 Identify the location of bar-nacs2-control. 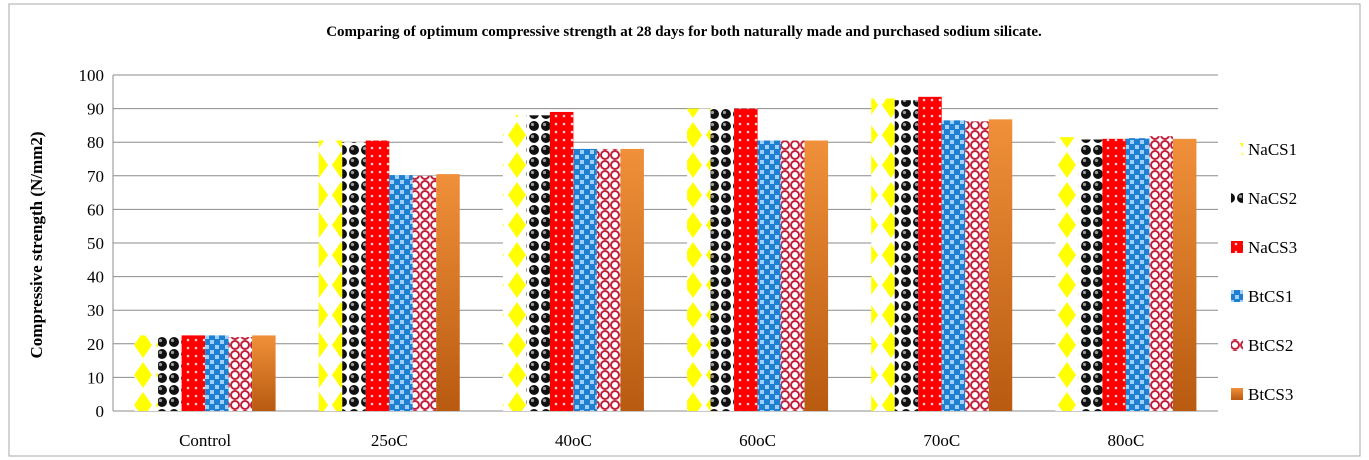
(170, 374).